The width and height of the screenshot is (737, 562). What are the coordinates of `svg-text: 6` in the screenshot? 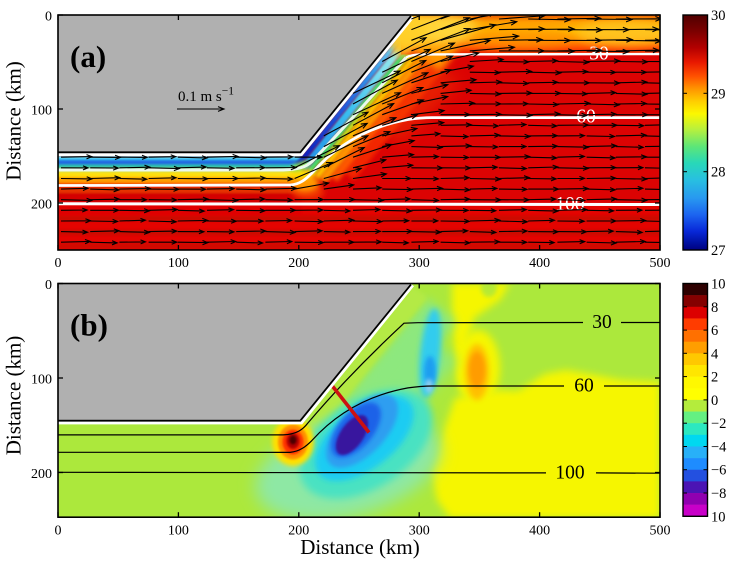 It's located at (714, 331).